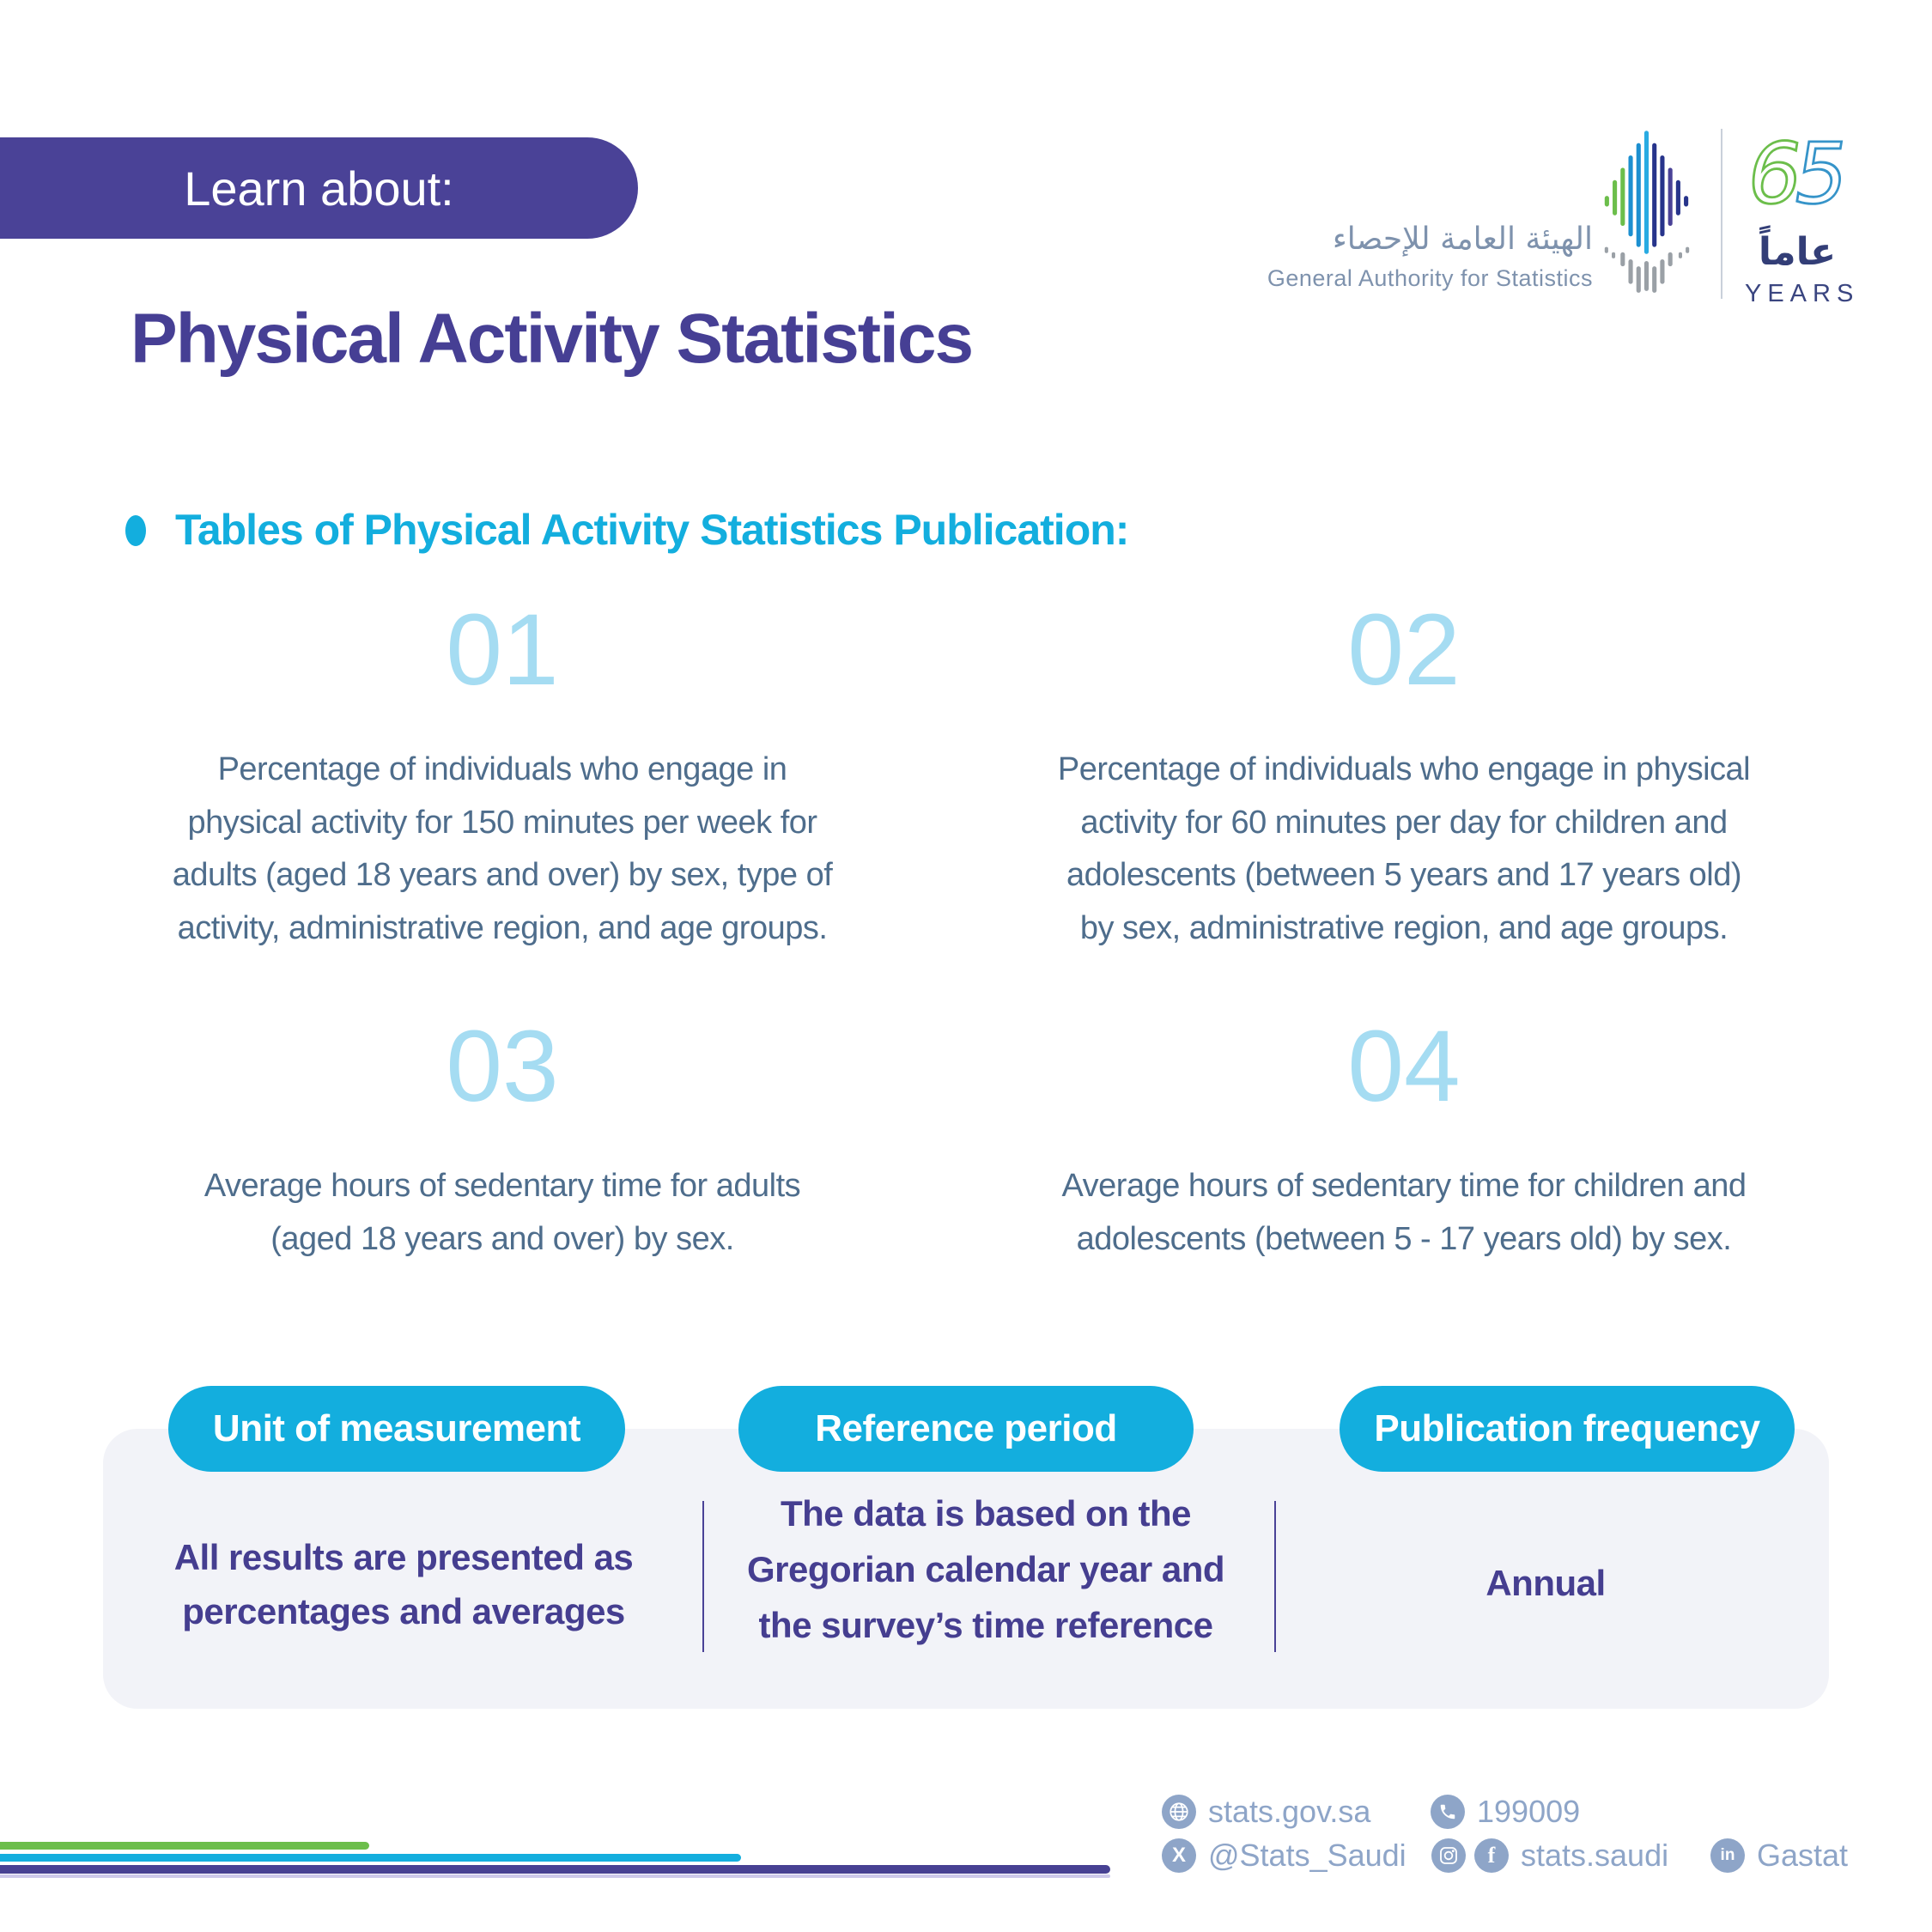 The image size is (1932, 1932). I want to click on decor-bar-lavender, so click(555, 1876).